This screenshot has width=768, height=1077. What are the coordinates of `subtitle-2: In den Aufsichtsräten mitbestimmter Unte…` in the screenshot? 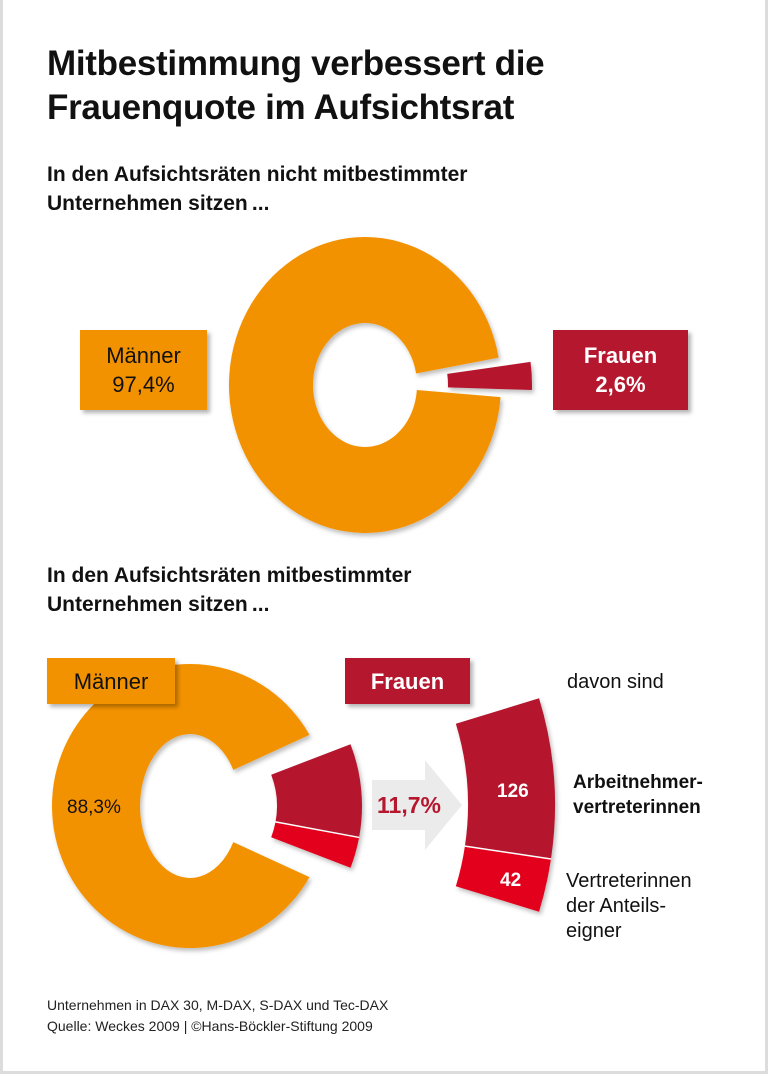 It's located at (229, 590).